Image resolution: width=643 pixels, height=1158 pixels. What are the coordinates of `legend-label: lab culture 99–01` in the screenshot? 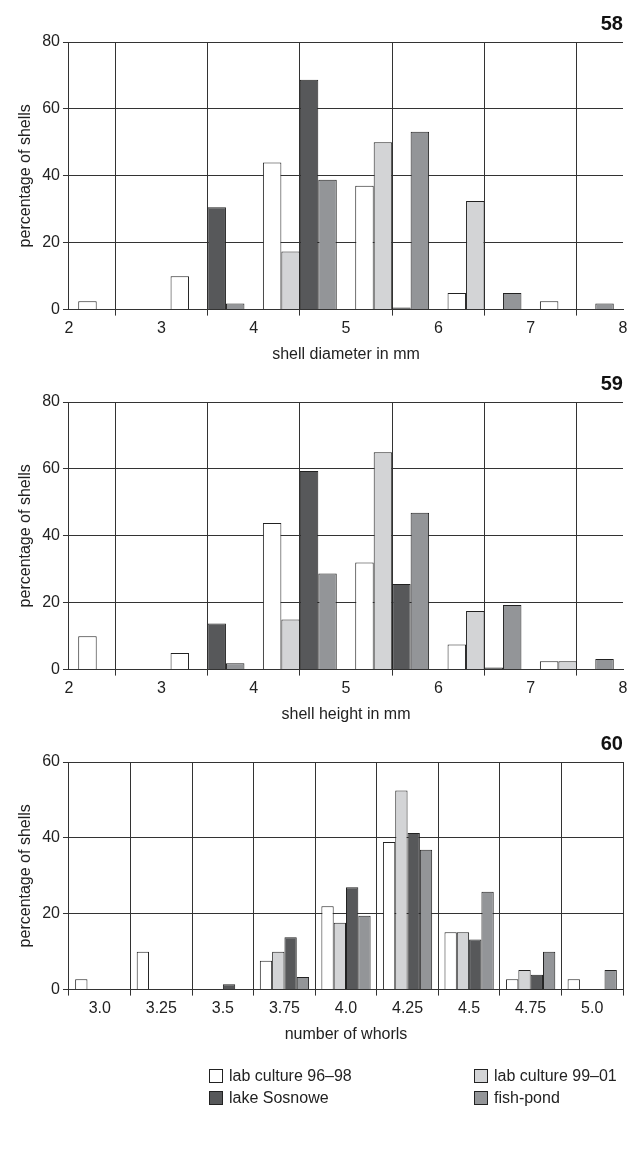 It's located at (555, 1076).